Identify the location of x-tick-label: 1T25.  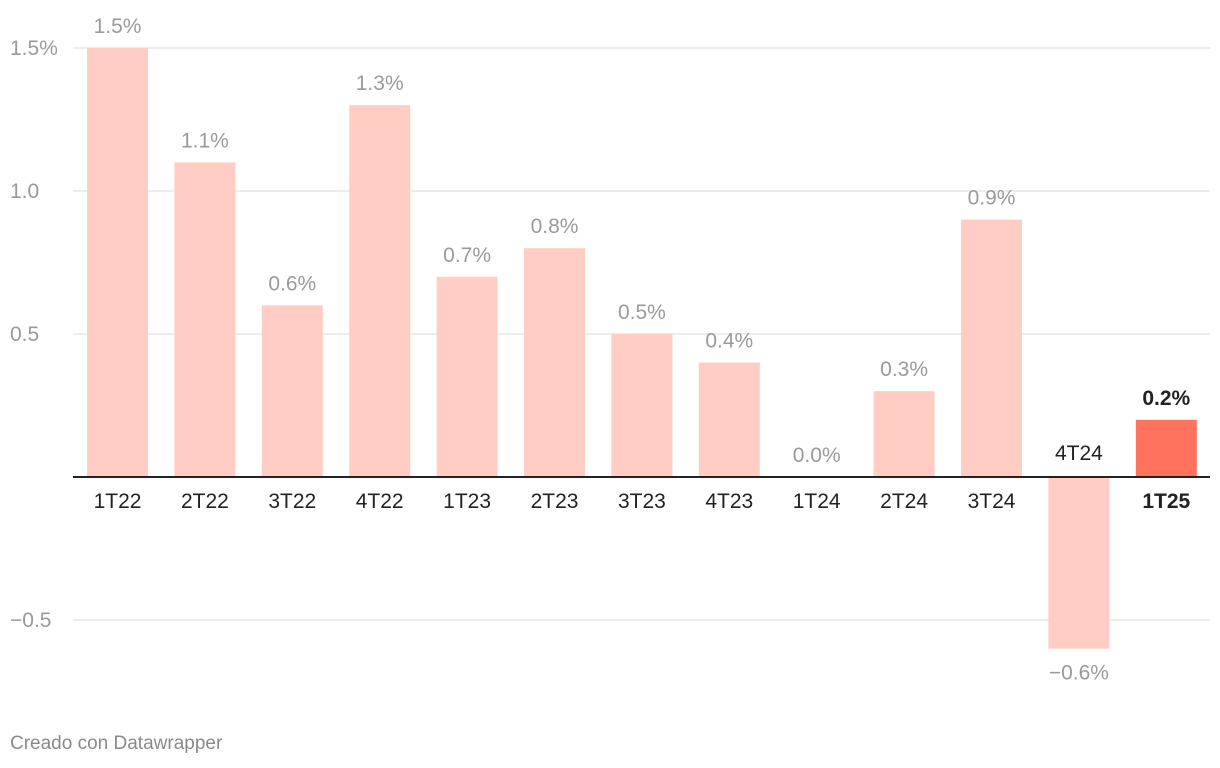
(1166, 501).